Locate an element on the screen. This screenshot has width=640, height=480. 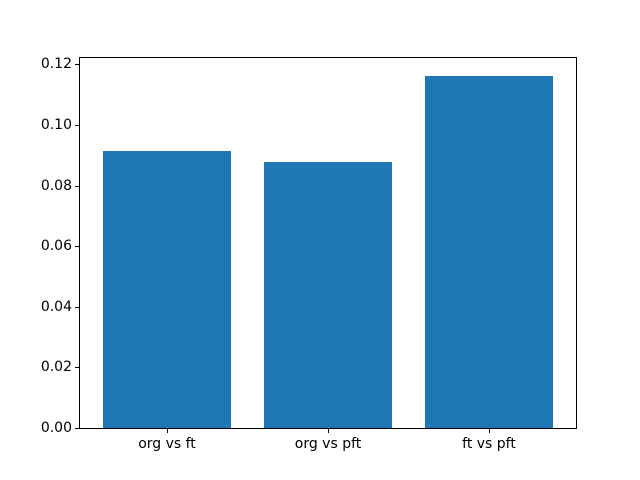
x-tick-label: org vs pft is located at coordinates (328, 444).